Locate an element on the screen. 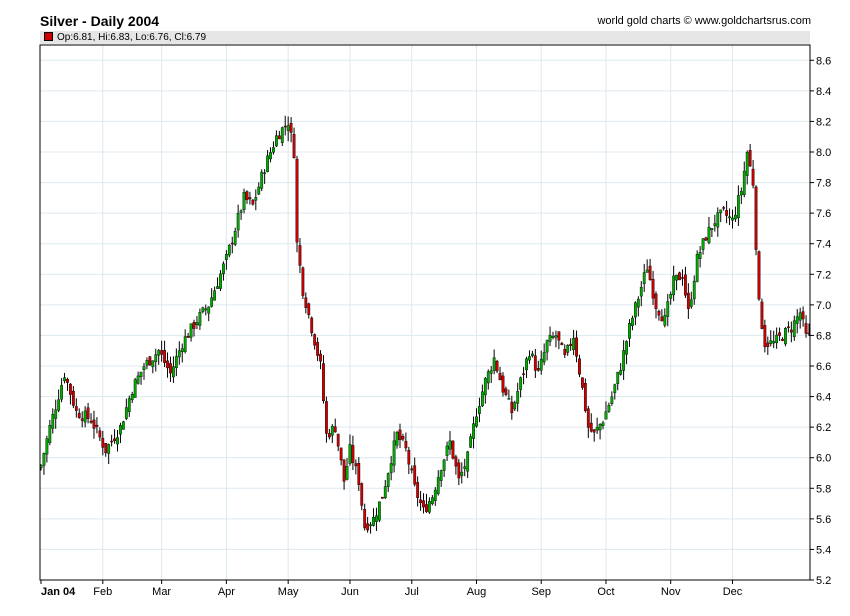 This screenshot has width=850, height=616. y-tick-label: 8.6 is located at coordinates (823, 61).